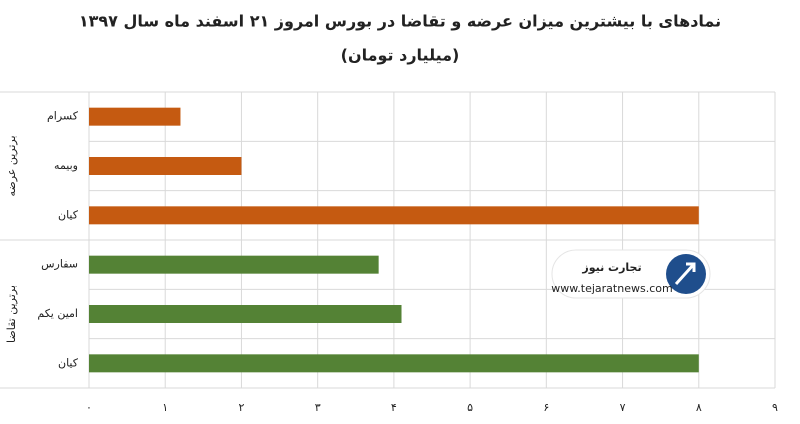 The height and width of the screenshot is (424, 800). What do you see at coordinates (611, 288) in the screenshot?
I see `watermark-url: www.tejaratnews.com` at bounding box center [611, 288].